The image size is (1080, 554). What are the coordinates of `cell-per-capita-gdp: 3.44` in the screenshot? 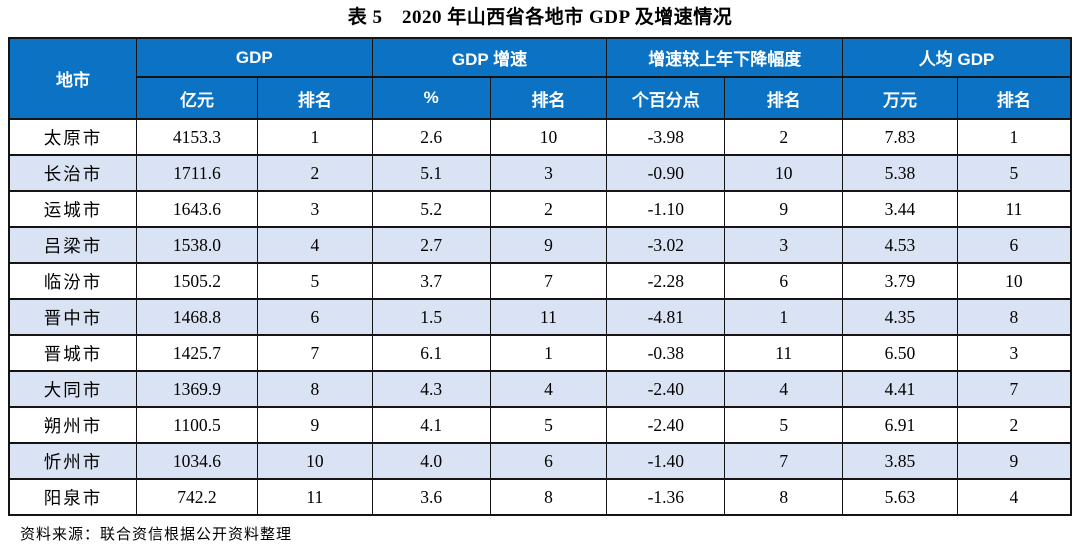 It's located at (900, 209).